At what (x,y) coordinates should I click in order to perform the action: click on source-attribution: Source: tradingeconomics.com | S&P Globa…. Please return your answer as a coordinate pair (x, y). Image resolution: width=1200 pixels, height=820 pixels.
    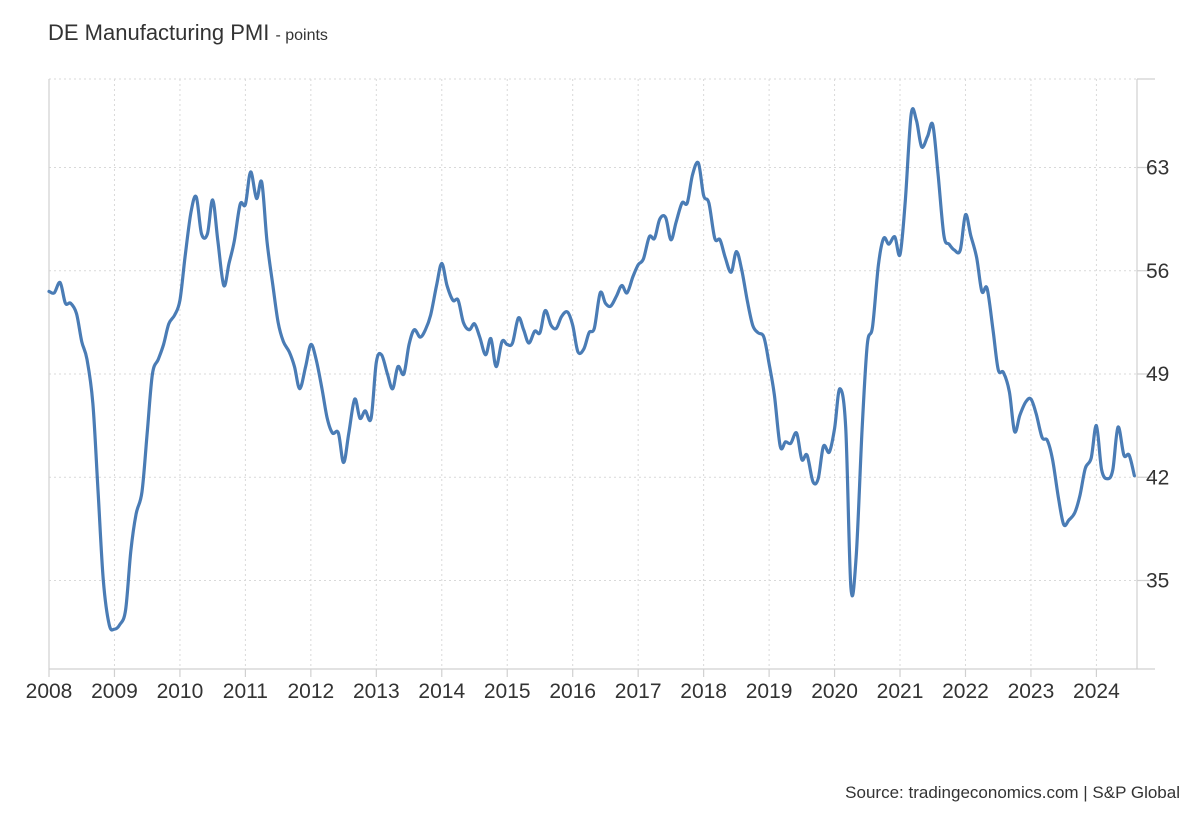
    Looking at the image, I should click on (1012, 792).